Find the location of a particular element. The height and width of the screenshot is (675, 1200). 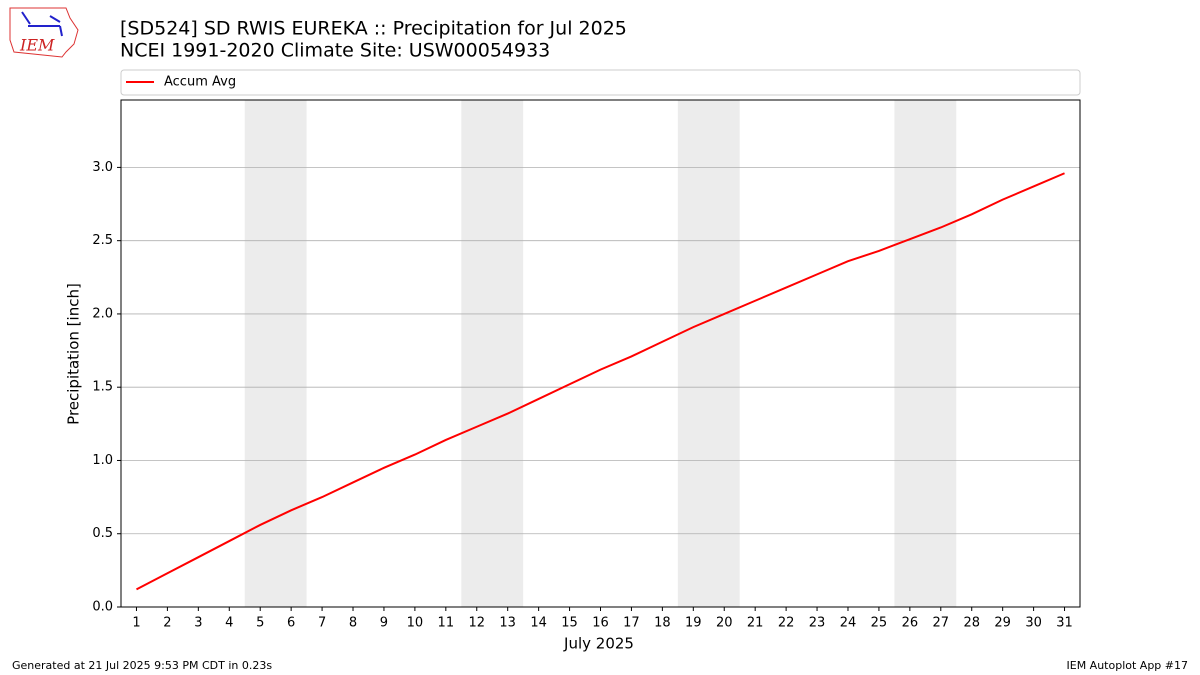

x-axis-label: July 2025 is located at coordinates (598, 644).